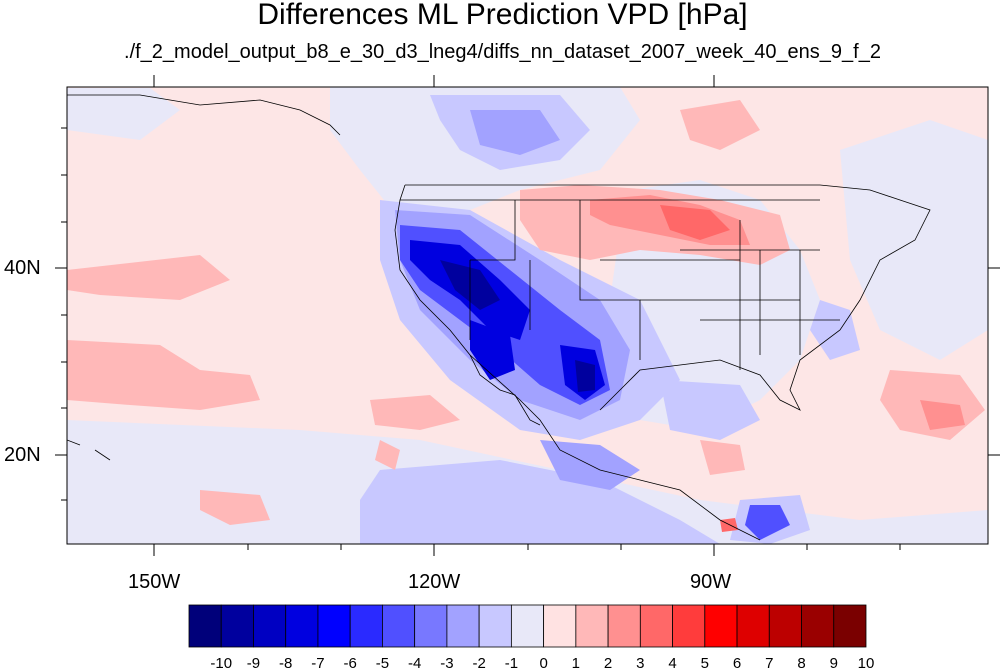  I want to click on colorbar-label: -7, so click(318, 663).